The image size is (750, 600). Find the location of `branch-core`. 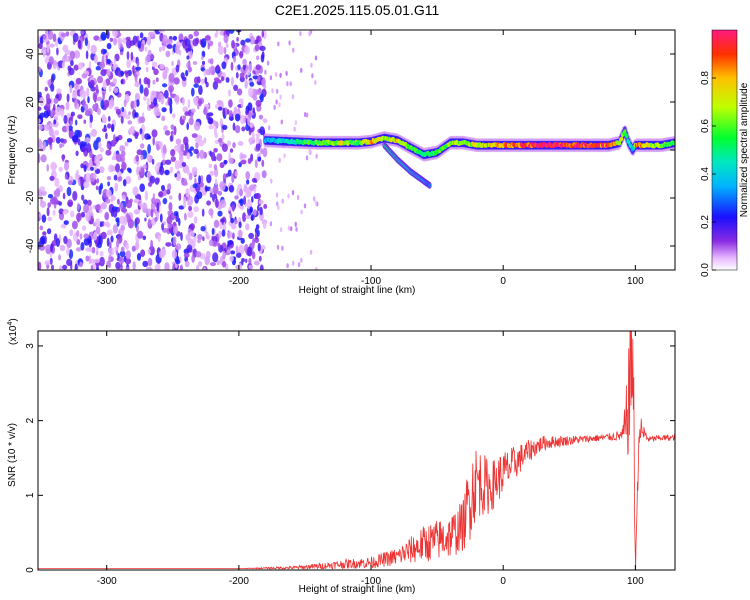

branch-core is located at coordinates (430, 185).